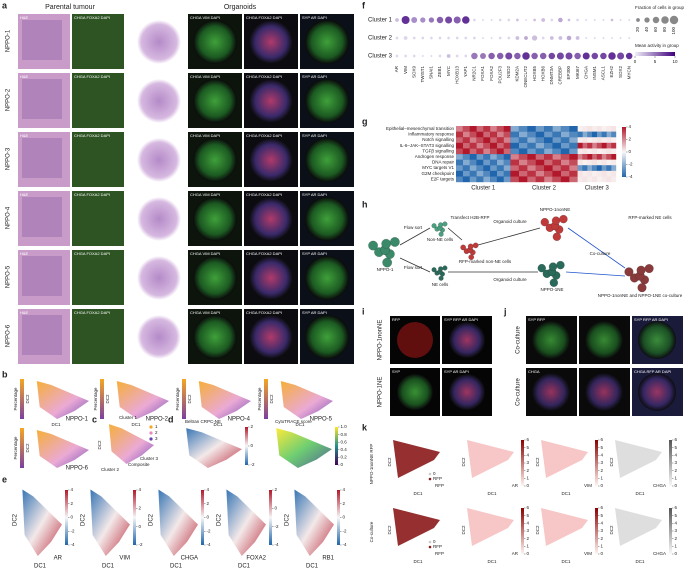 The height and width of the screenshot is (574, 685). Describe the element at coordinates (415, 236) in the screenshot. I see `arrow` at that location.